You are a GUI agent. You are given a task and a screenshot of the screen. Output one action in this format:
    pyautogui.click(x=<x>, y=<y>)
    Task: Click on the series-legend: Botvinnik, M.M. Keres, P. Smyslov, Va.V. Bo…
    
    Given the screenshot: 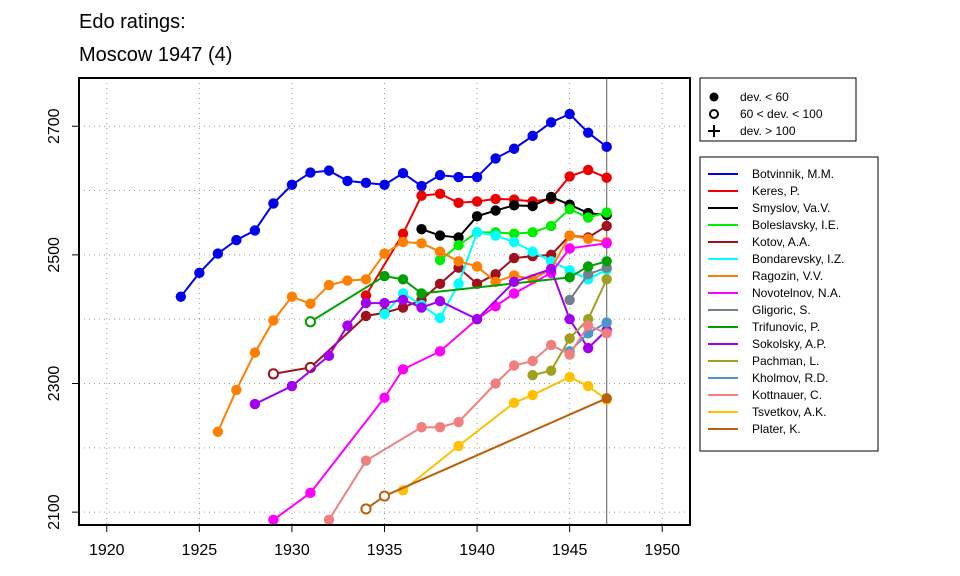 What is the action you would take?
    pyautogui.click(x=789, y=304)
    